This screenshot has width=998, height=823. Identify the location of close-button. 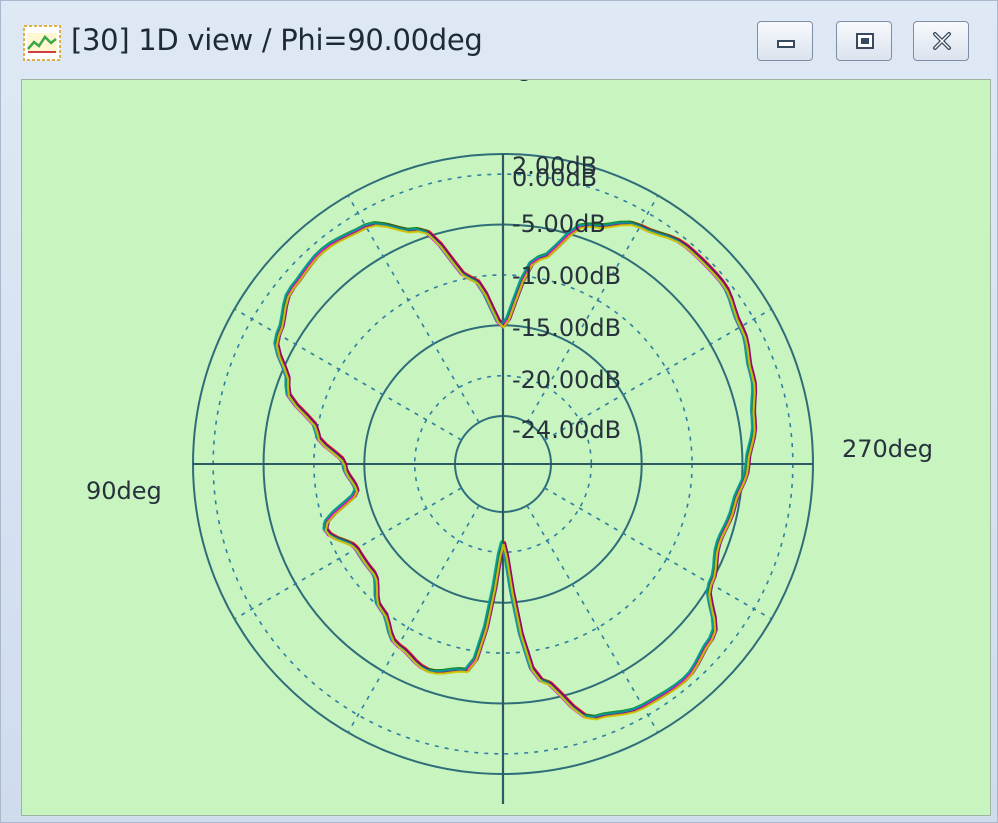
(941, 41).